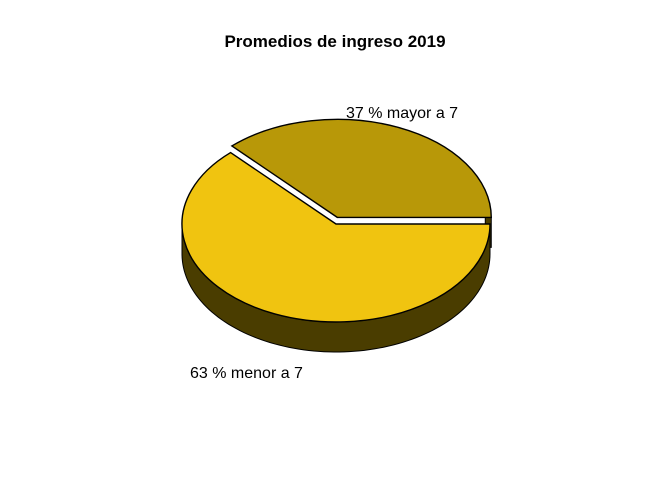  I want to click on chart-title: Promedios de ingreso 2019, so click(334, 41).